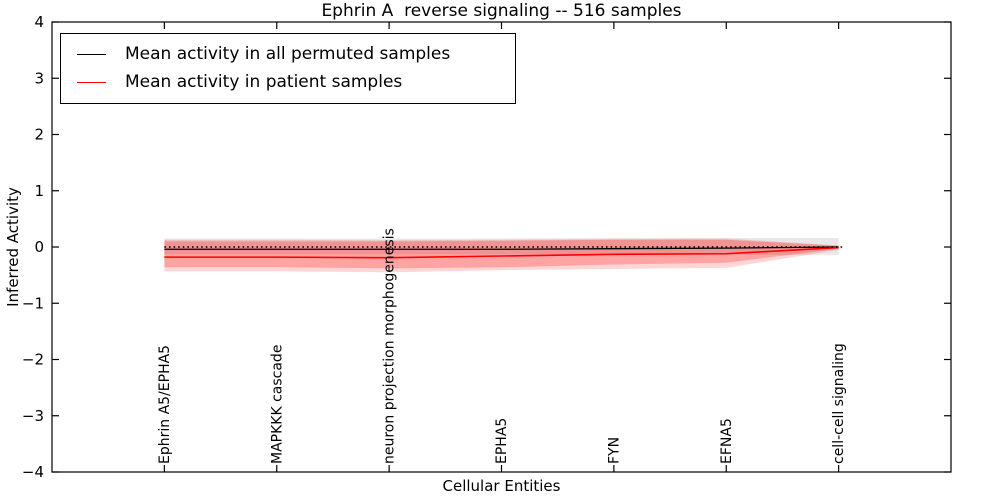 The height and width of the screenshot is (500, 1000). Describe the element at coordinates (501, 486) in the screenshot. I see `x-axis-label: Cellular Entities` at that location.